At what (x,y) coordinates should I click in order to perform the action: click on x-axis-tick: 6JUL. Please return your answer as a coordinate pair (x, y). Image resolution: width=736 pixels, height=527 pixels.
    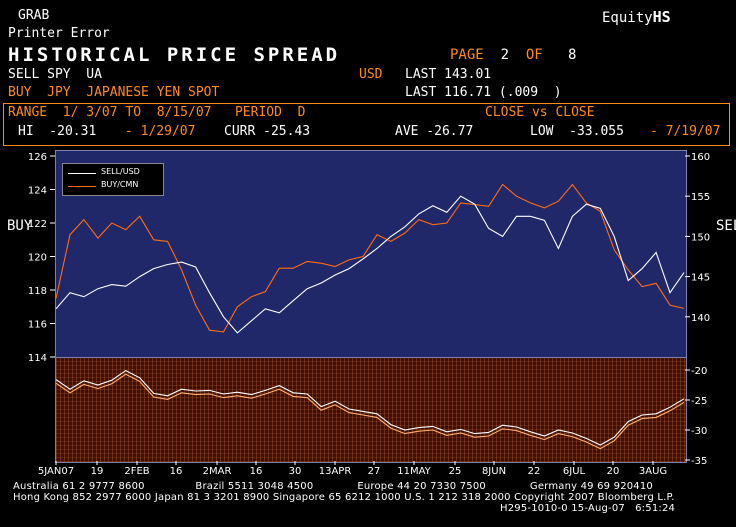
    Looking at the image, I should click on (574, 471).